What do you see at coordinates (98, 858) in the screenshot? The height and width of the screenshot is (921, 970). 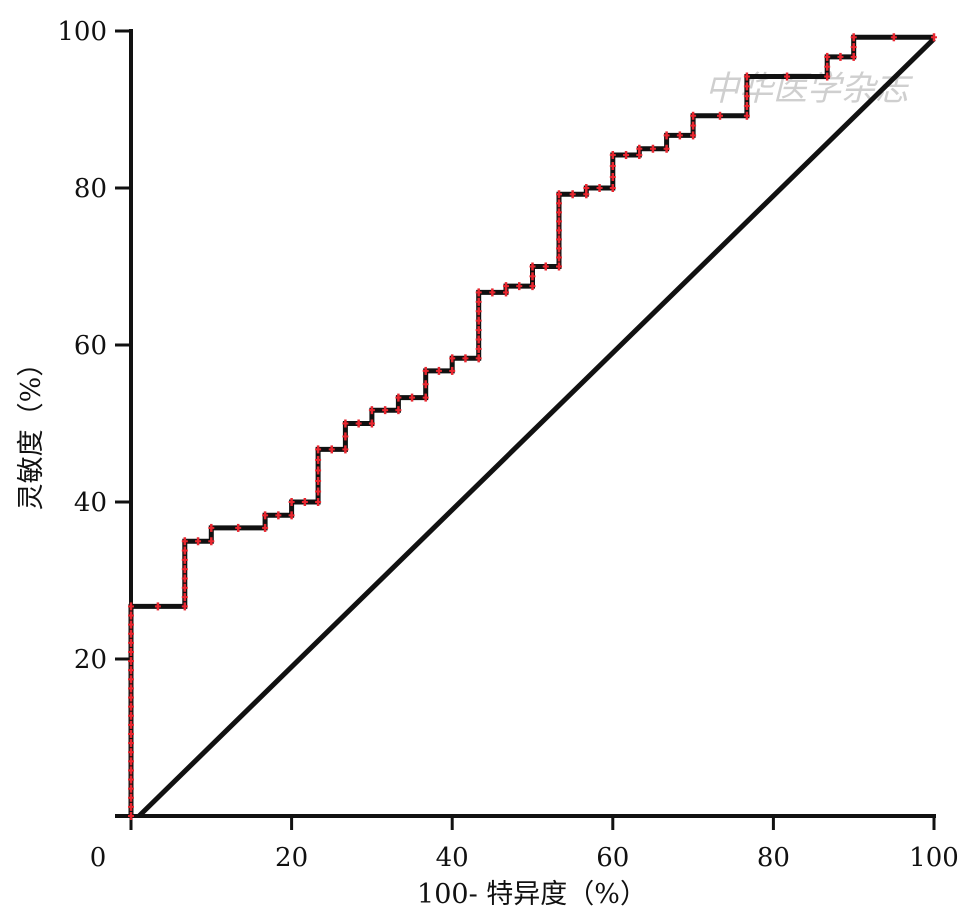 I see `x-tick-label: 0` at bounding box center [98, 858].